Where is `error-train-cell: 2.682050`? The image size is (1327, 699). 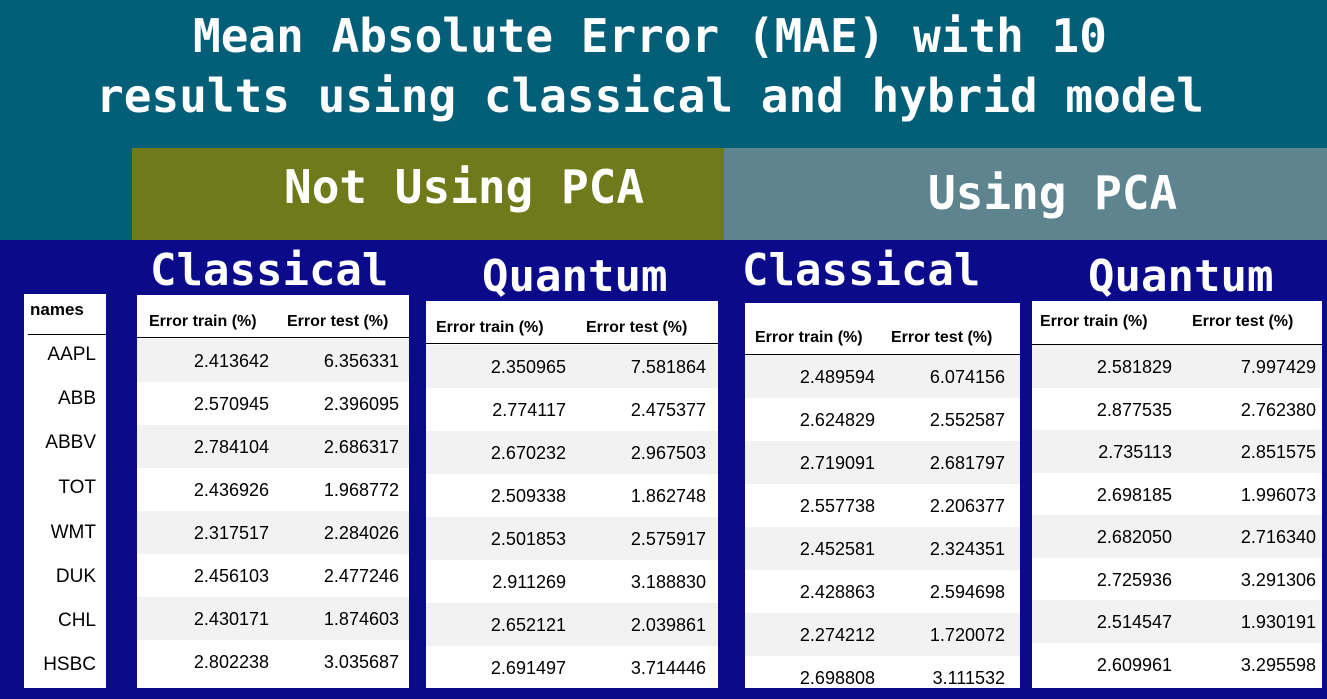
error-train-cell: 2.682050 is located at coordinates (1134, 537).